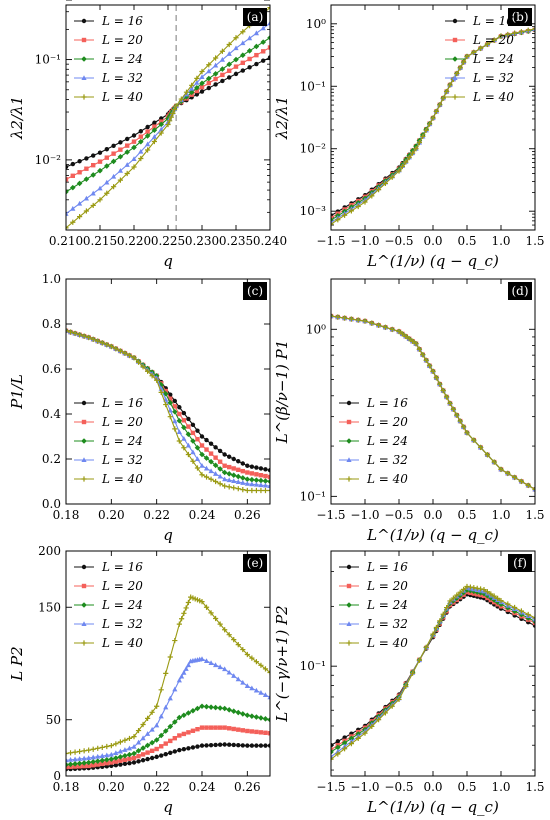  What do you see at coordinates (373, 403) in the screenshot?
I see `legend-entry: L = 16` at bounding box center [373, 403].